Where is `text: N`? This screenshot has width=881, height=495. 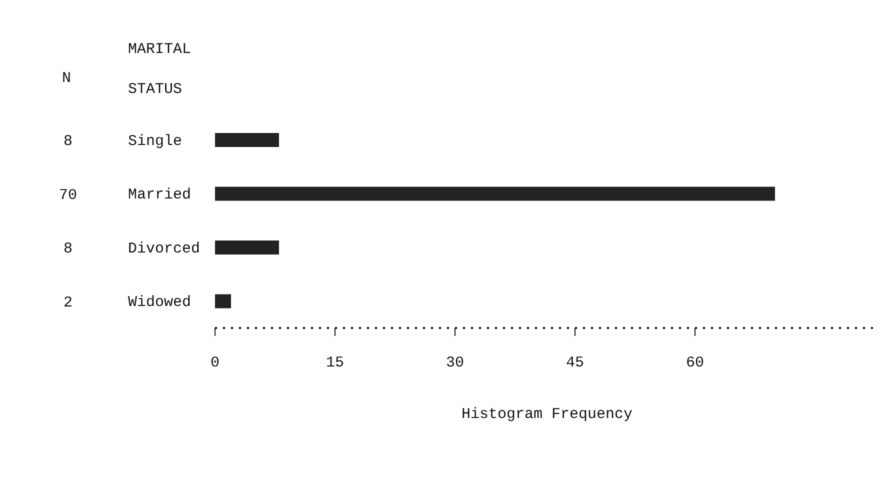 text: N is located at coordinates (67, 78).